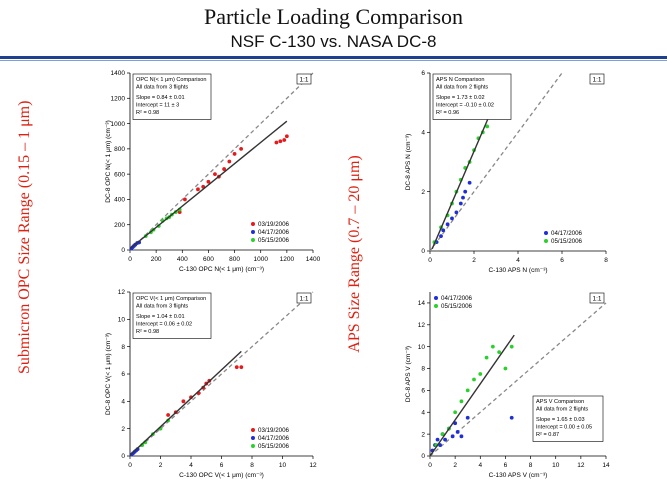  What do you see at coordinates (423, 369) in the screenshot?
I see `y-tick-label: 8` at bounding box center [423, 369].